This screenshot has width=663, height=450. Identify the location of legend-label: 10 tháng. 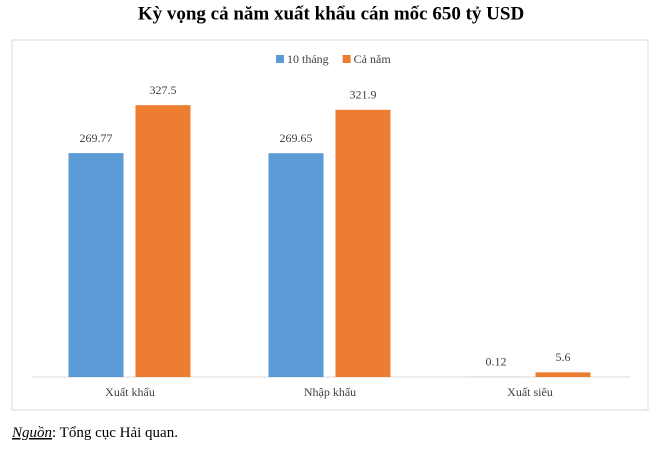
(308, 59).